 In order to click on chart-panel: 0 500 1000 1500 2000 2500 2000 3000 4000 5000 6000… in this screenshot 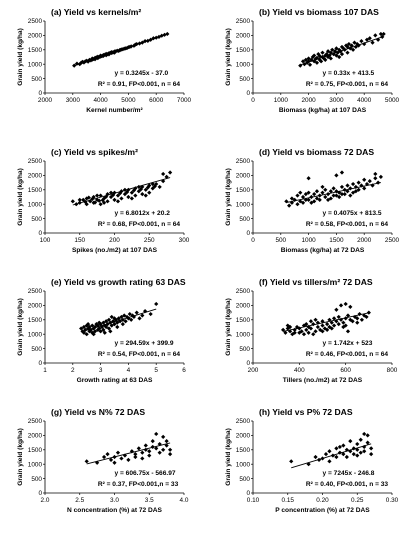, I will do `click(104, 60)`.